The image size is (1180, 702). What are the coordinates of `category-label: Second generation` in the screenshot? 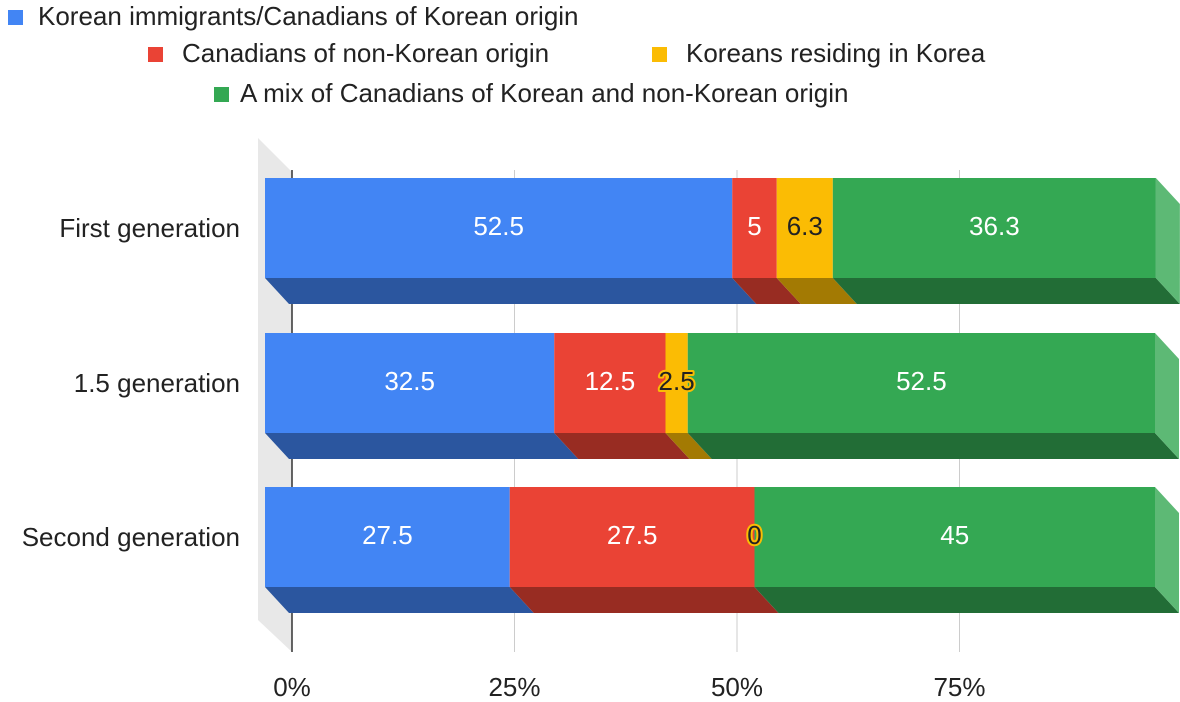 It's located at (124, 537).